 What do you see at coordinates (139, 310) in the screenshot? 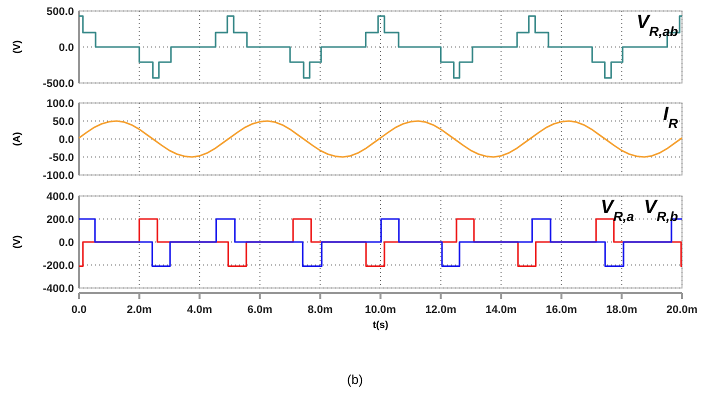
I see `x-tick-label: 2.0m` at bounding box center [139, 310].